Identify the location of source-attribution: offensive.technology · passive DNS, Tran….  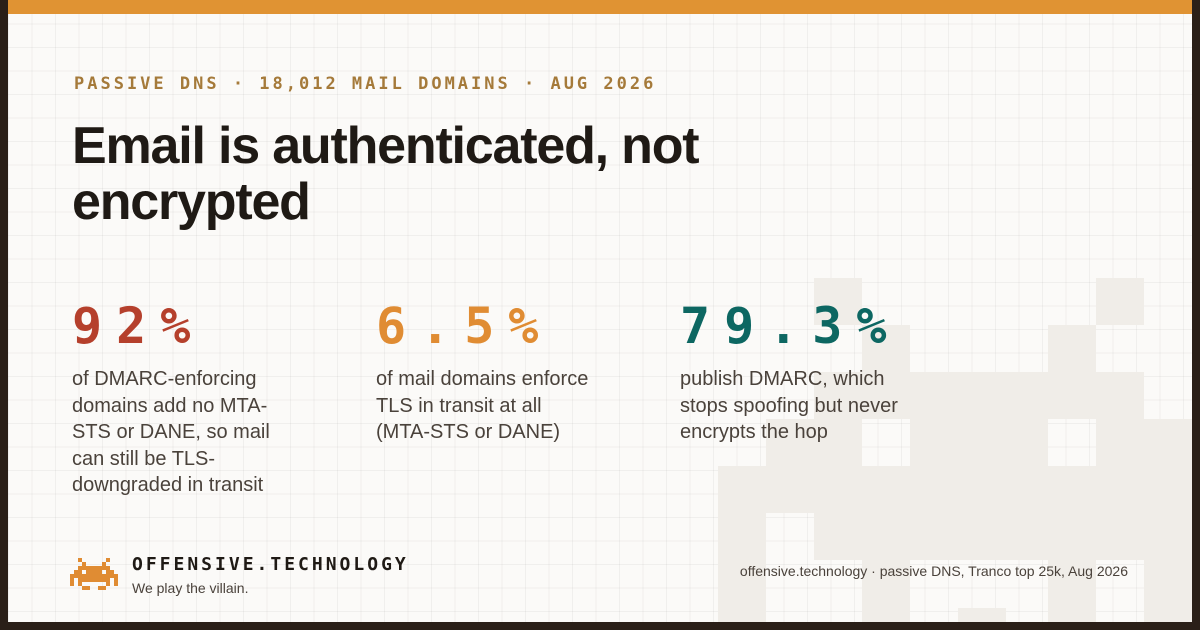
(933, 571).